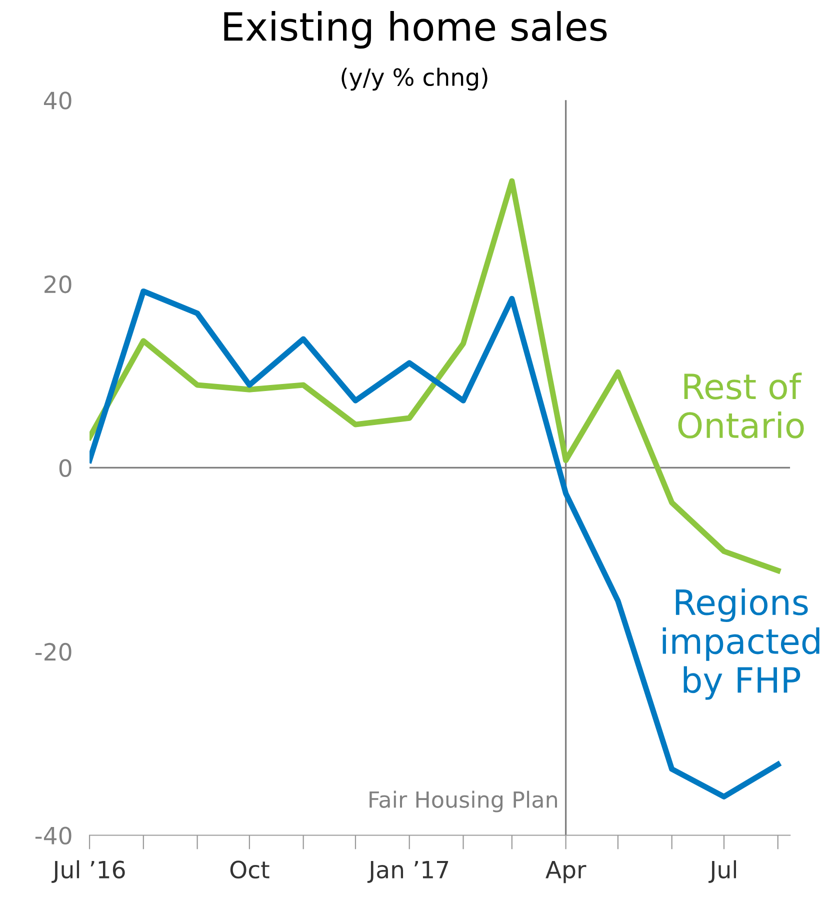 The width and height of the screenshot is (829, 902). What do you see at coordinates (566, 872) in the screenshot?
I see `x-tick-label: Apr` at bounding box center [566, 872].